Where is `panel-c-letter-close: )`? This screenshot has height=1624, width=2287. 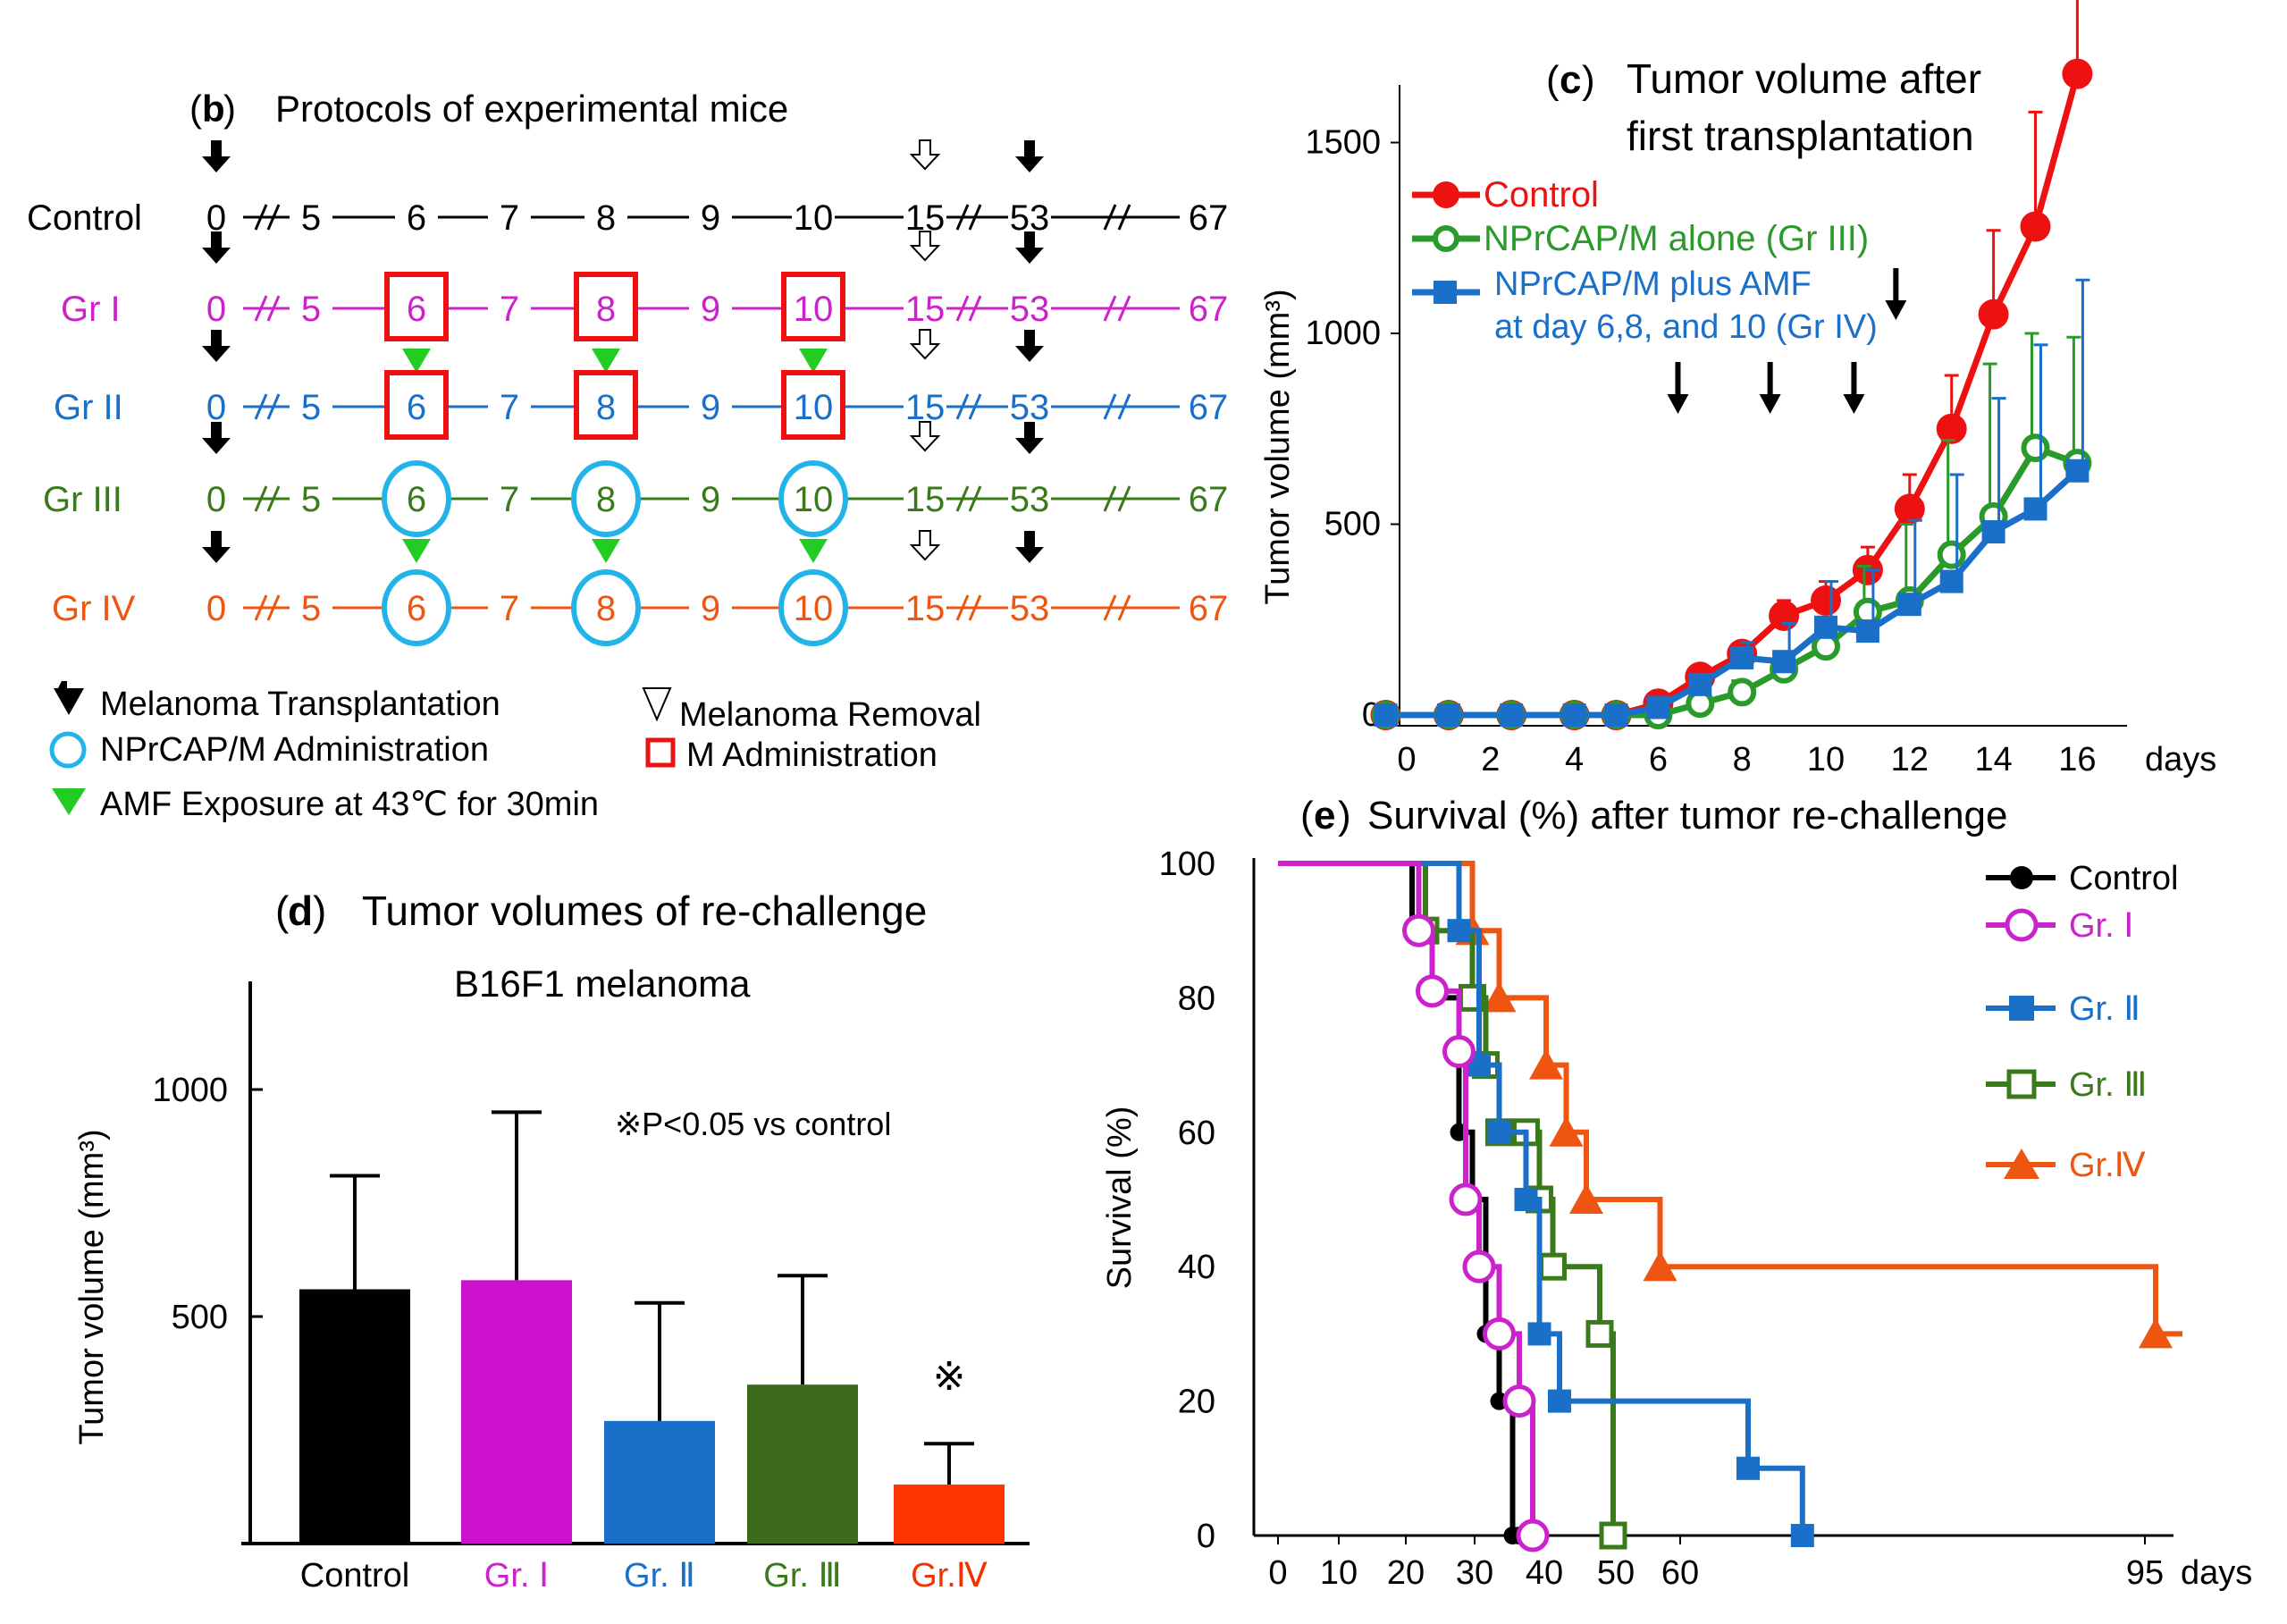
panel-c-letter-close: ) is located at coordinates (1588, 80).